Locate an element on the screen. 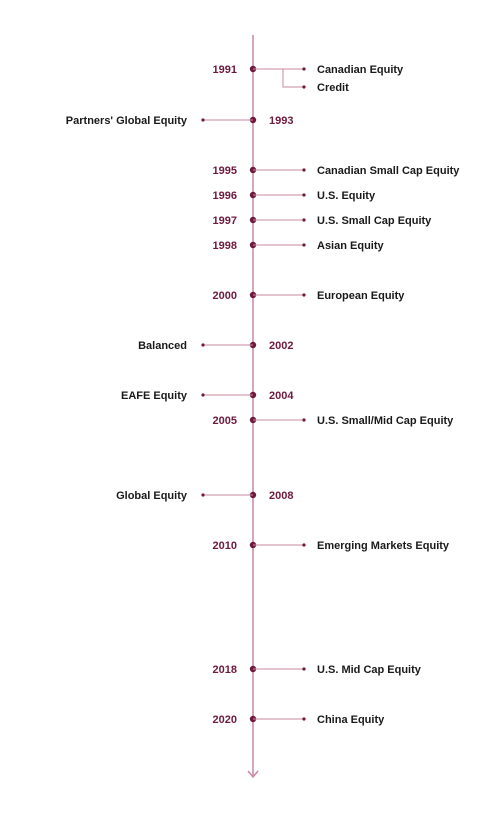 The width and height of the screenshot is (499, 815). timeline-event: China Equity 2020 is located at coordinates (299, 720).